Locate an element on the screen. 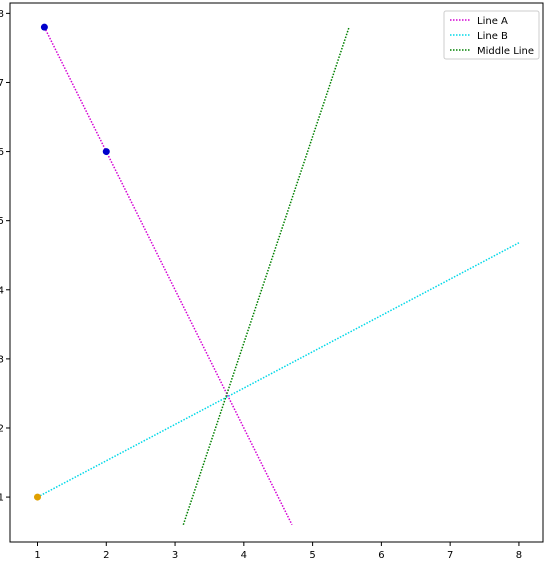 Image resolution: width=550 pixels, height=568 pixels. y-tick-label: 6 is located at coordinates (2, 152).